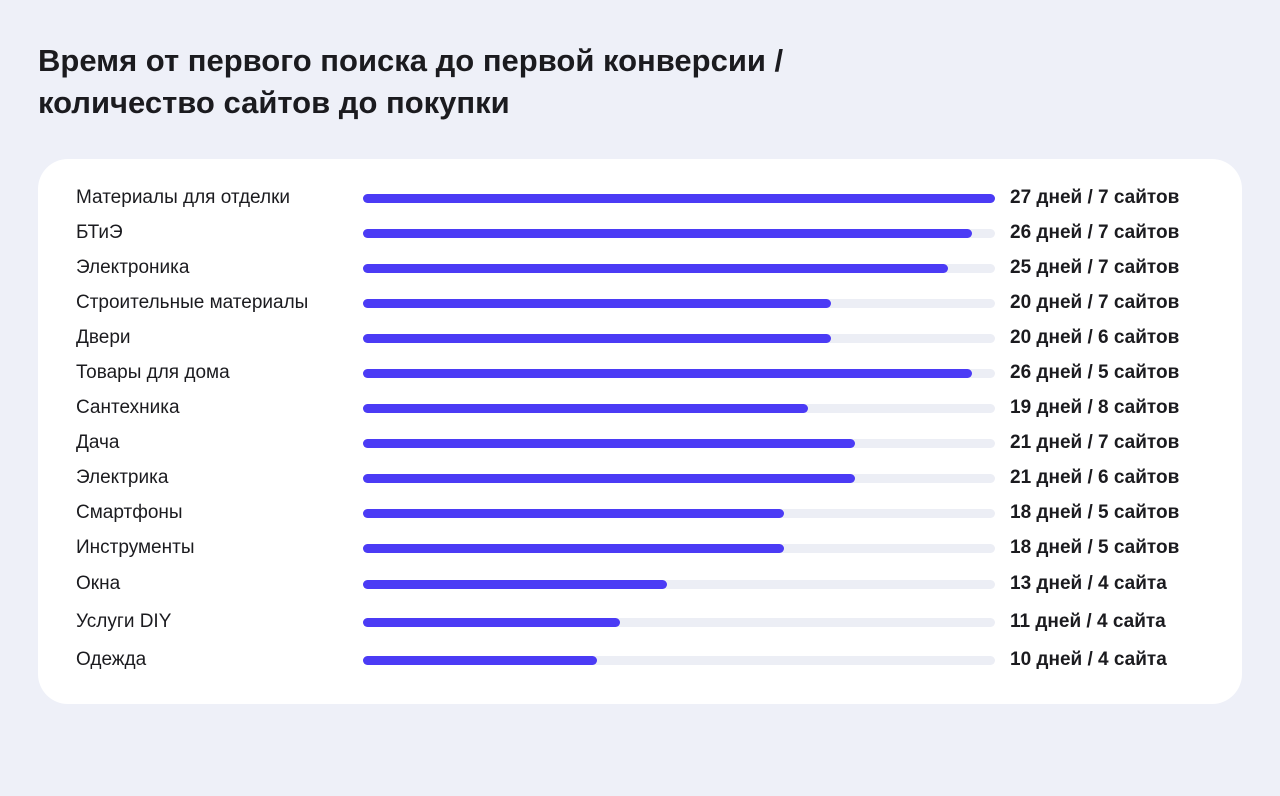  What do you see at coordinates (183, 197) in the screenshot?
I see `category-label: Материалы для отделки` at bounding box center [183, 197].